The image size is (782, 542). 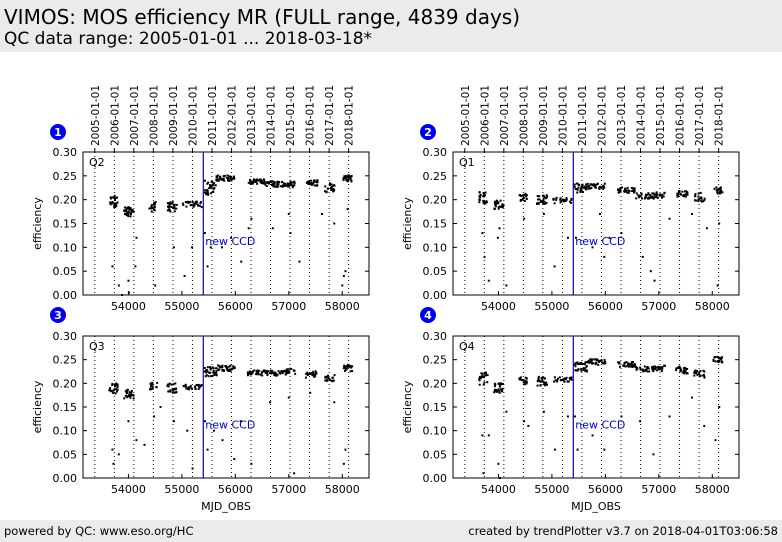 I want to click on panel-number-badge, so click(x=428, y=315).